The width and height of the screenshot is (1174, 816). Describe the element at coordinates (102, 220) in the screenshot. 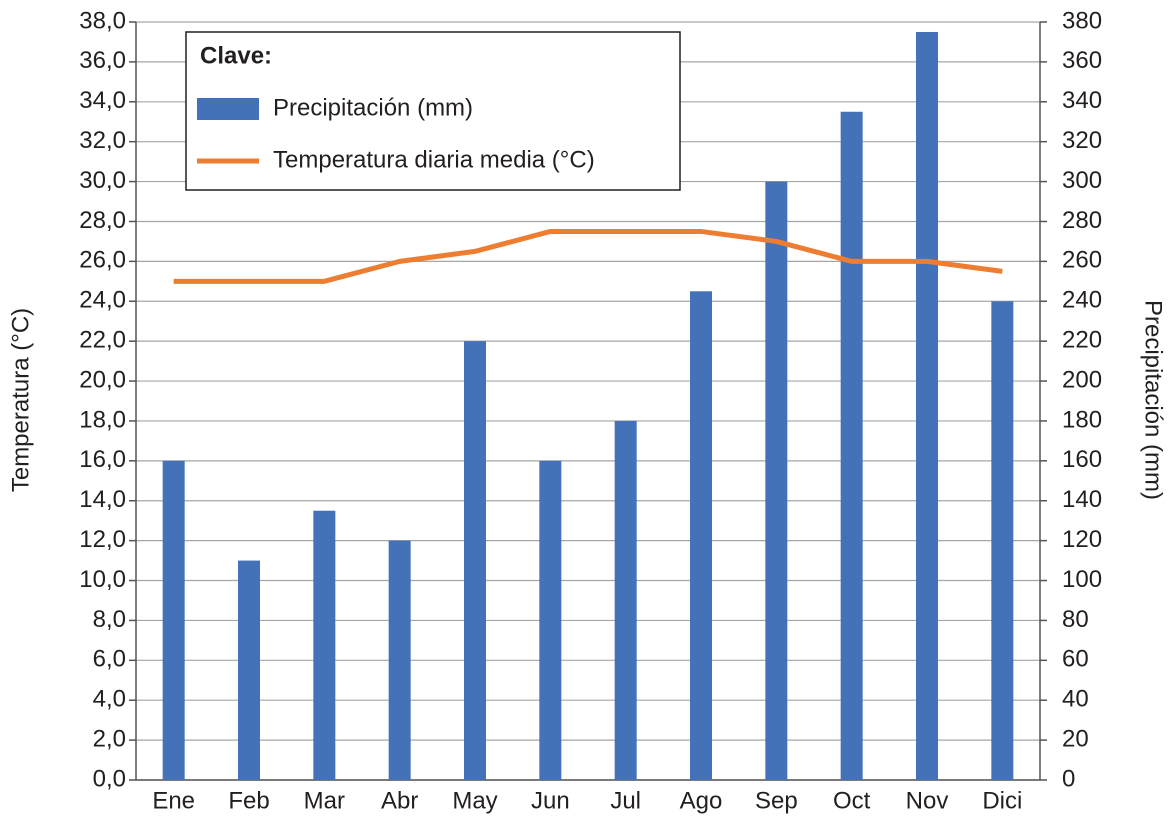

I see `y-tick-label: 28,0` at that location.